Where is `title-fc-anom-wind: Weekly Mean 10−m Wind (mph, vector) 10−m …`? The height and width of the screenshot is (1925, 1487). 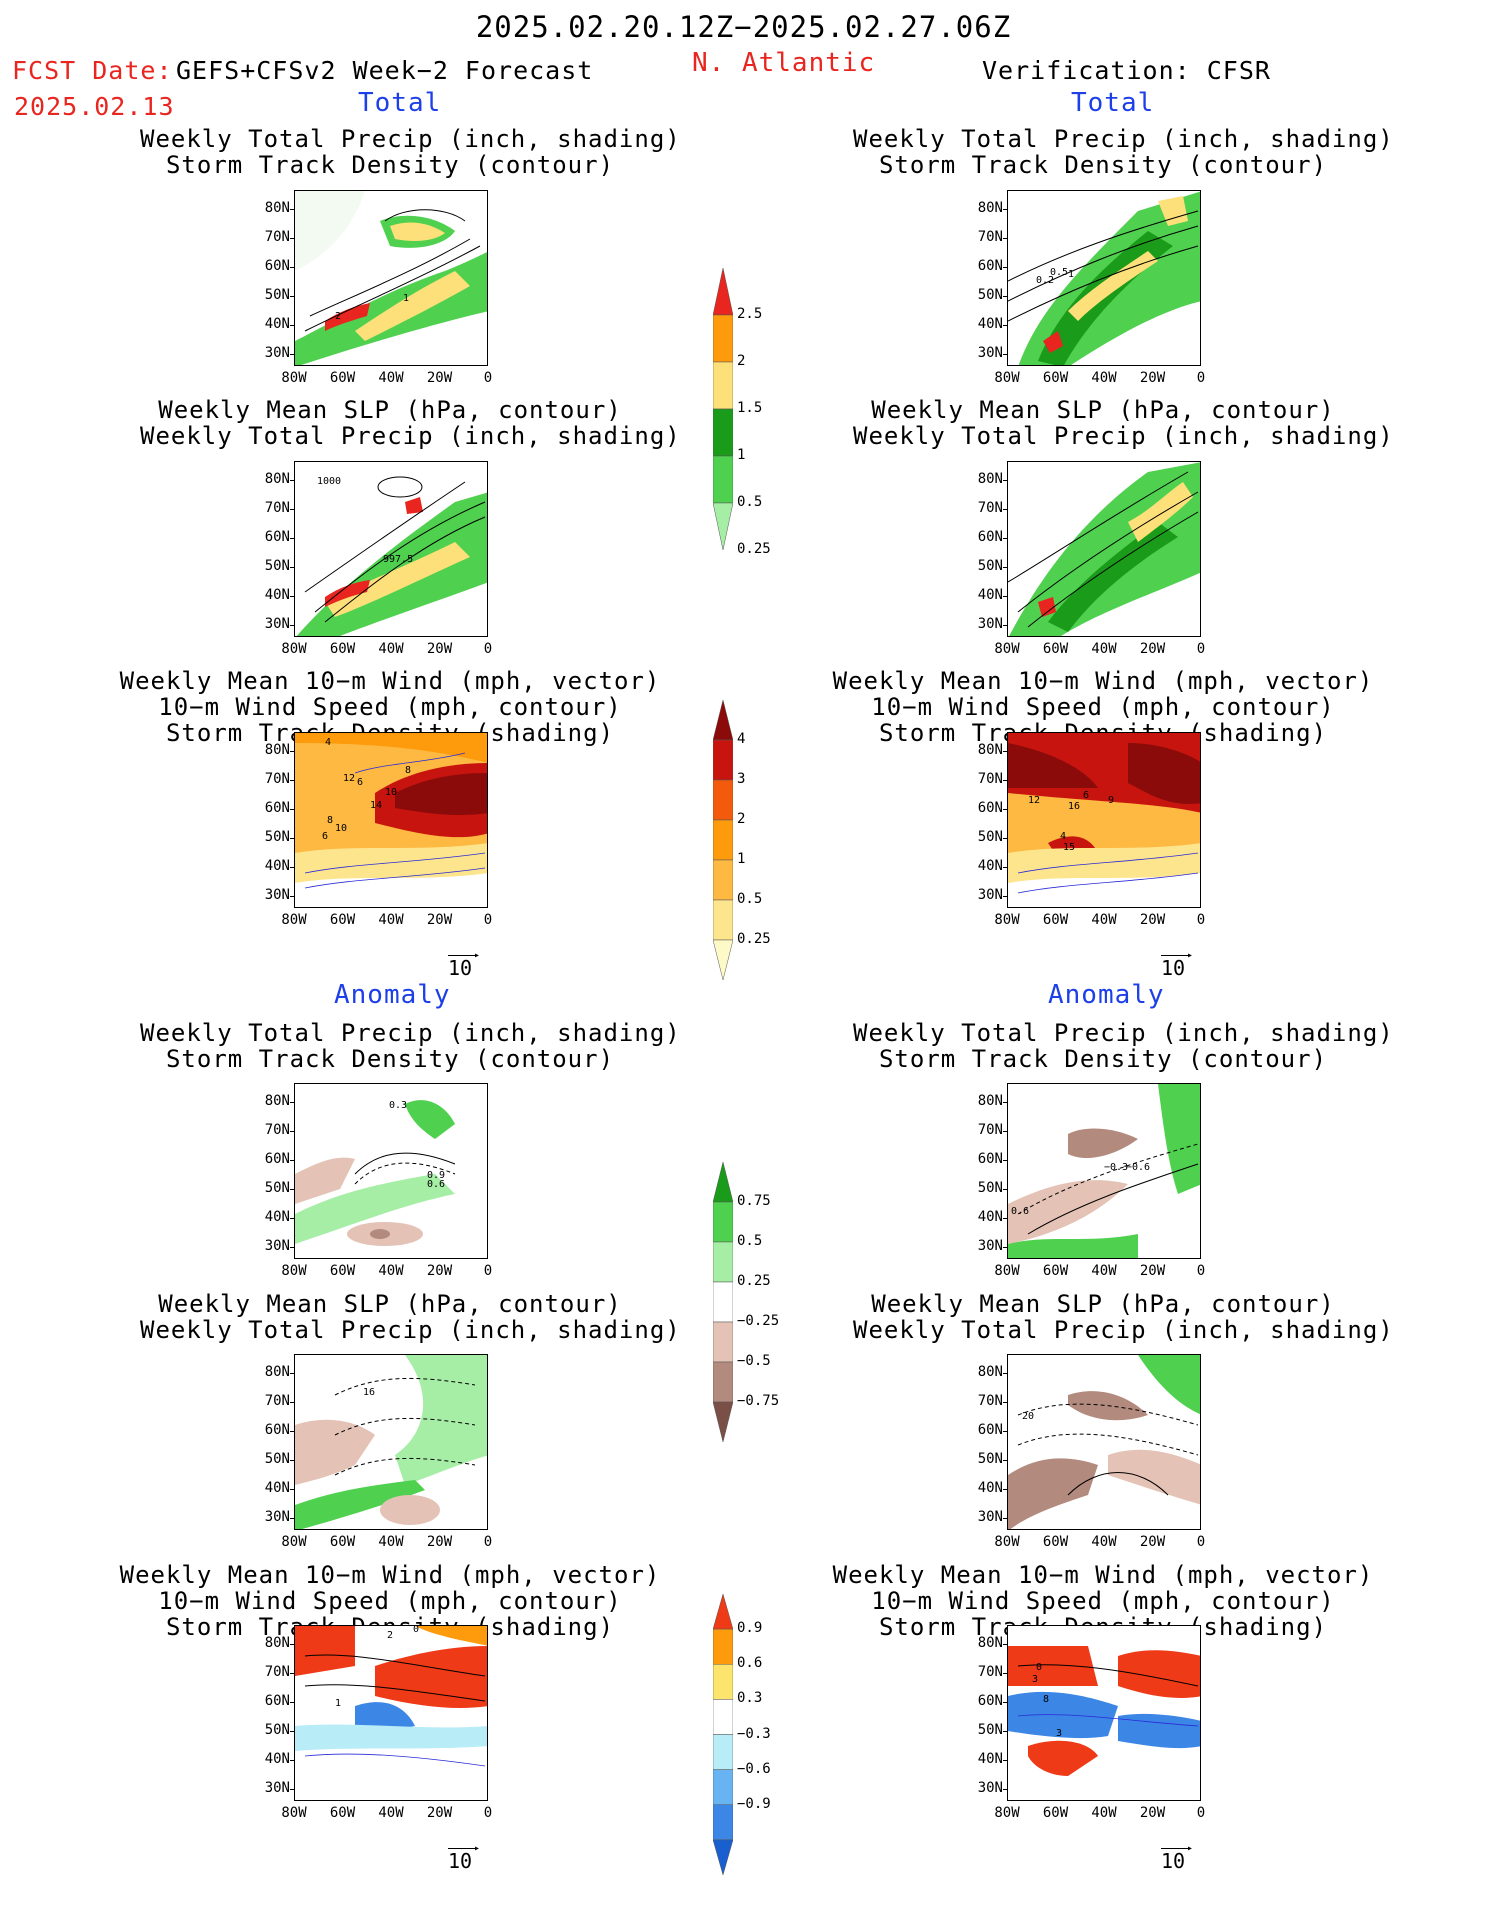 title-fc-anom-wind: Weekly Mean 10−m Wind (mph, vector) 10−m … is located at coordinates (390, 1601).